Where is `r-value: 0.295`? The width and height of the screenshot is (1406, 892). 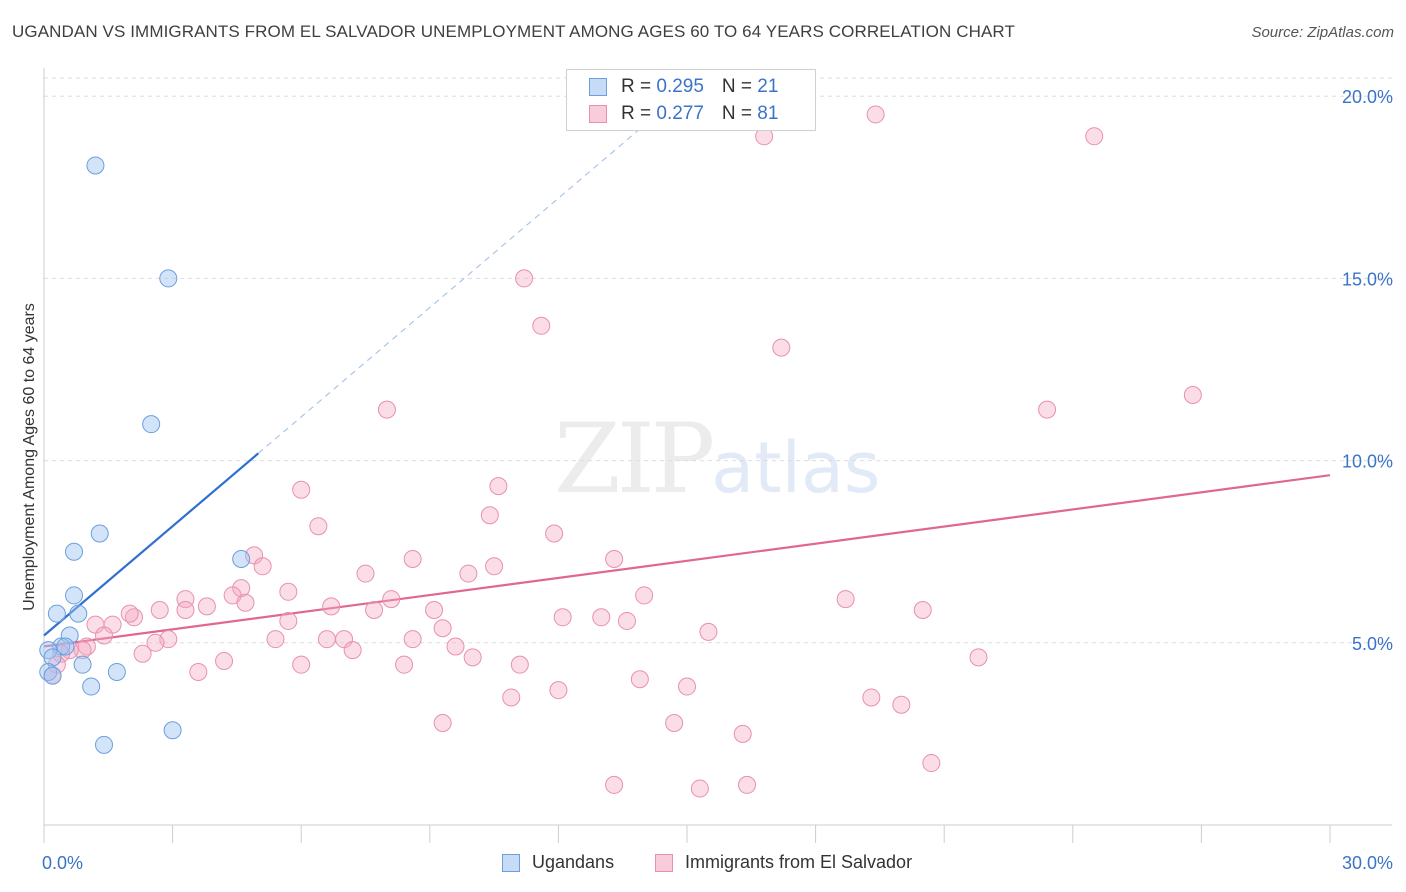 r-value: 0.295 is located at coordinates (680, 86).